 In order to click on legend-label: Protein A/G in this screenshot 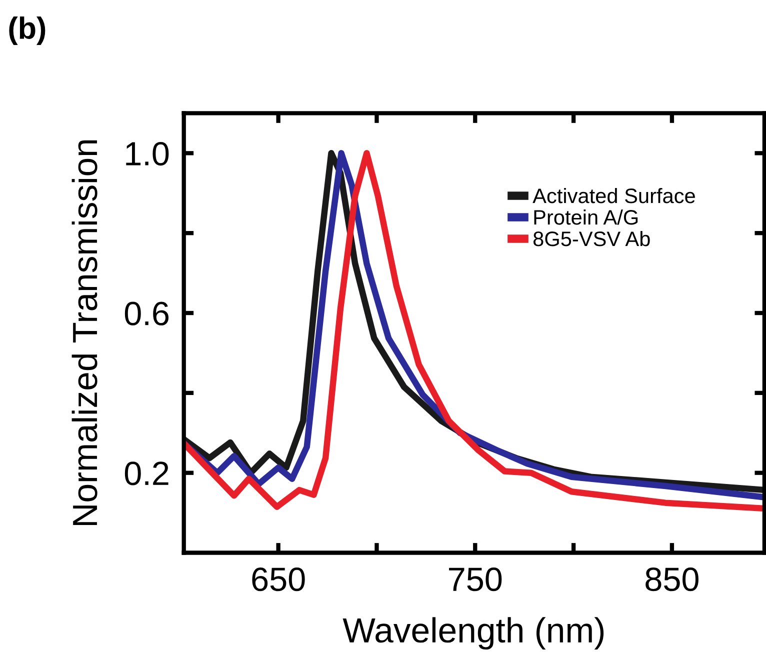, I will do `click(586, 217)`.